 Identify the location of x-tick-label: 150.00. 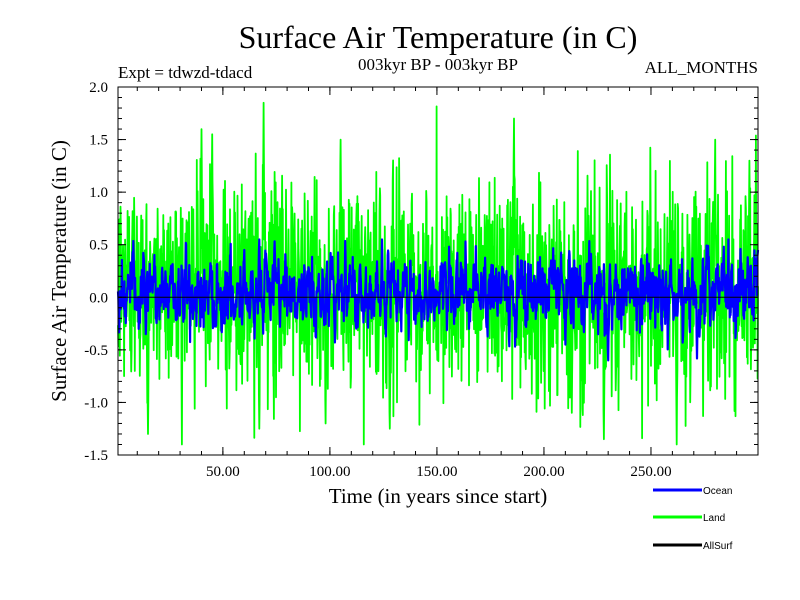
(436, 472).